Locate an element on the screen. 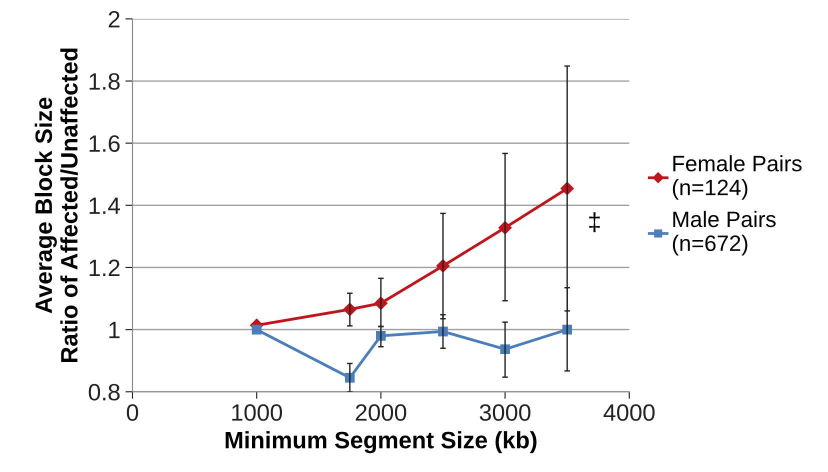 The height and width of the screenshot is (472, 828). legend-label: Male Pairs (n=672) is located at coordinates (724, 233).